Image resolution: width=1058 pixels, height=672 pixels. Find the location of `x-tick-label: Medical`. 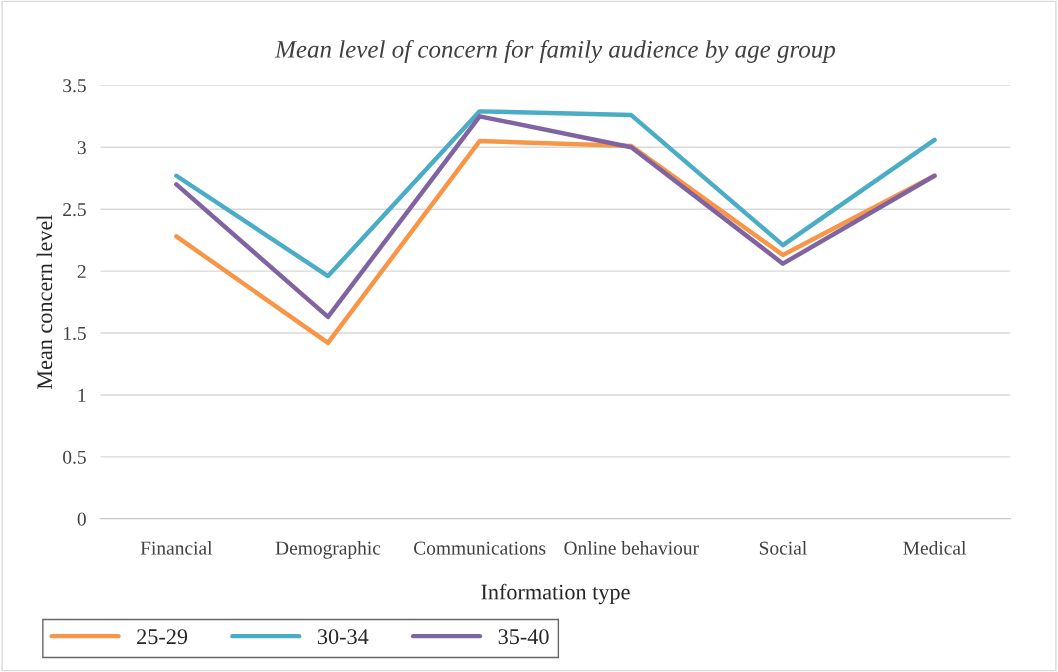

x-tick-label: Medical is located at coordinates (935, 548).